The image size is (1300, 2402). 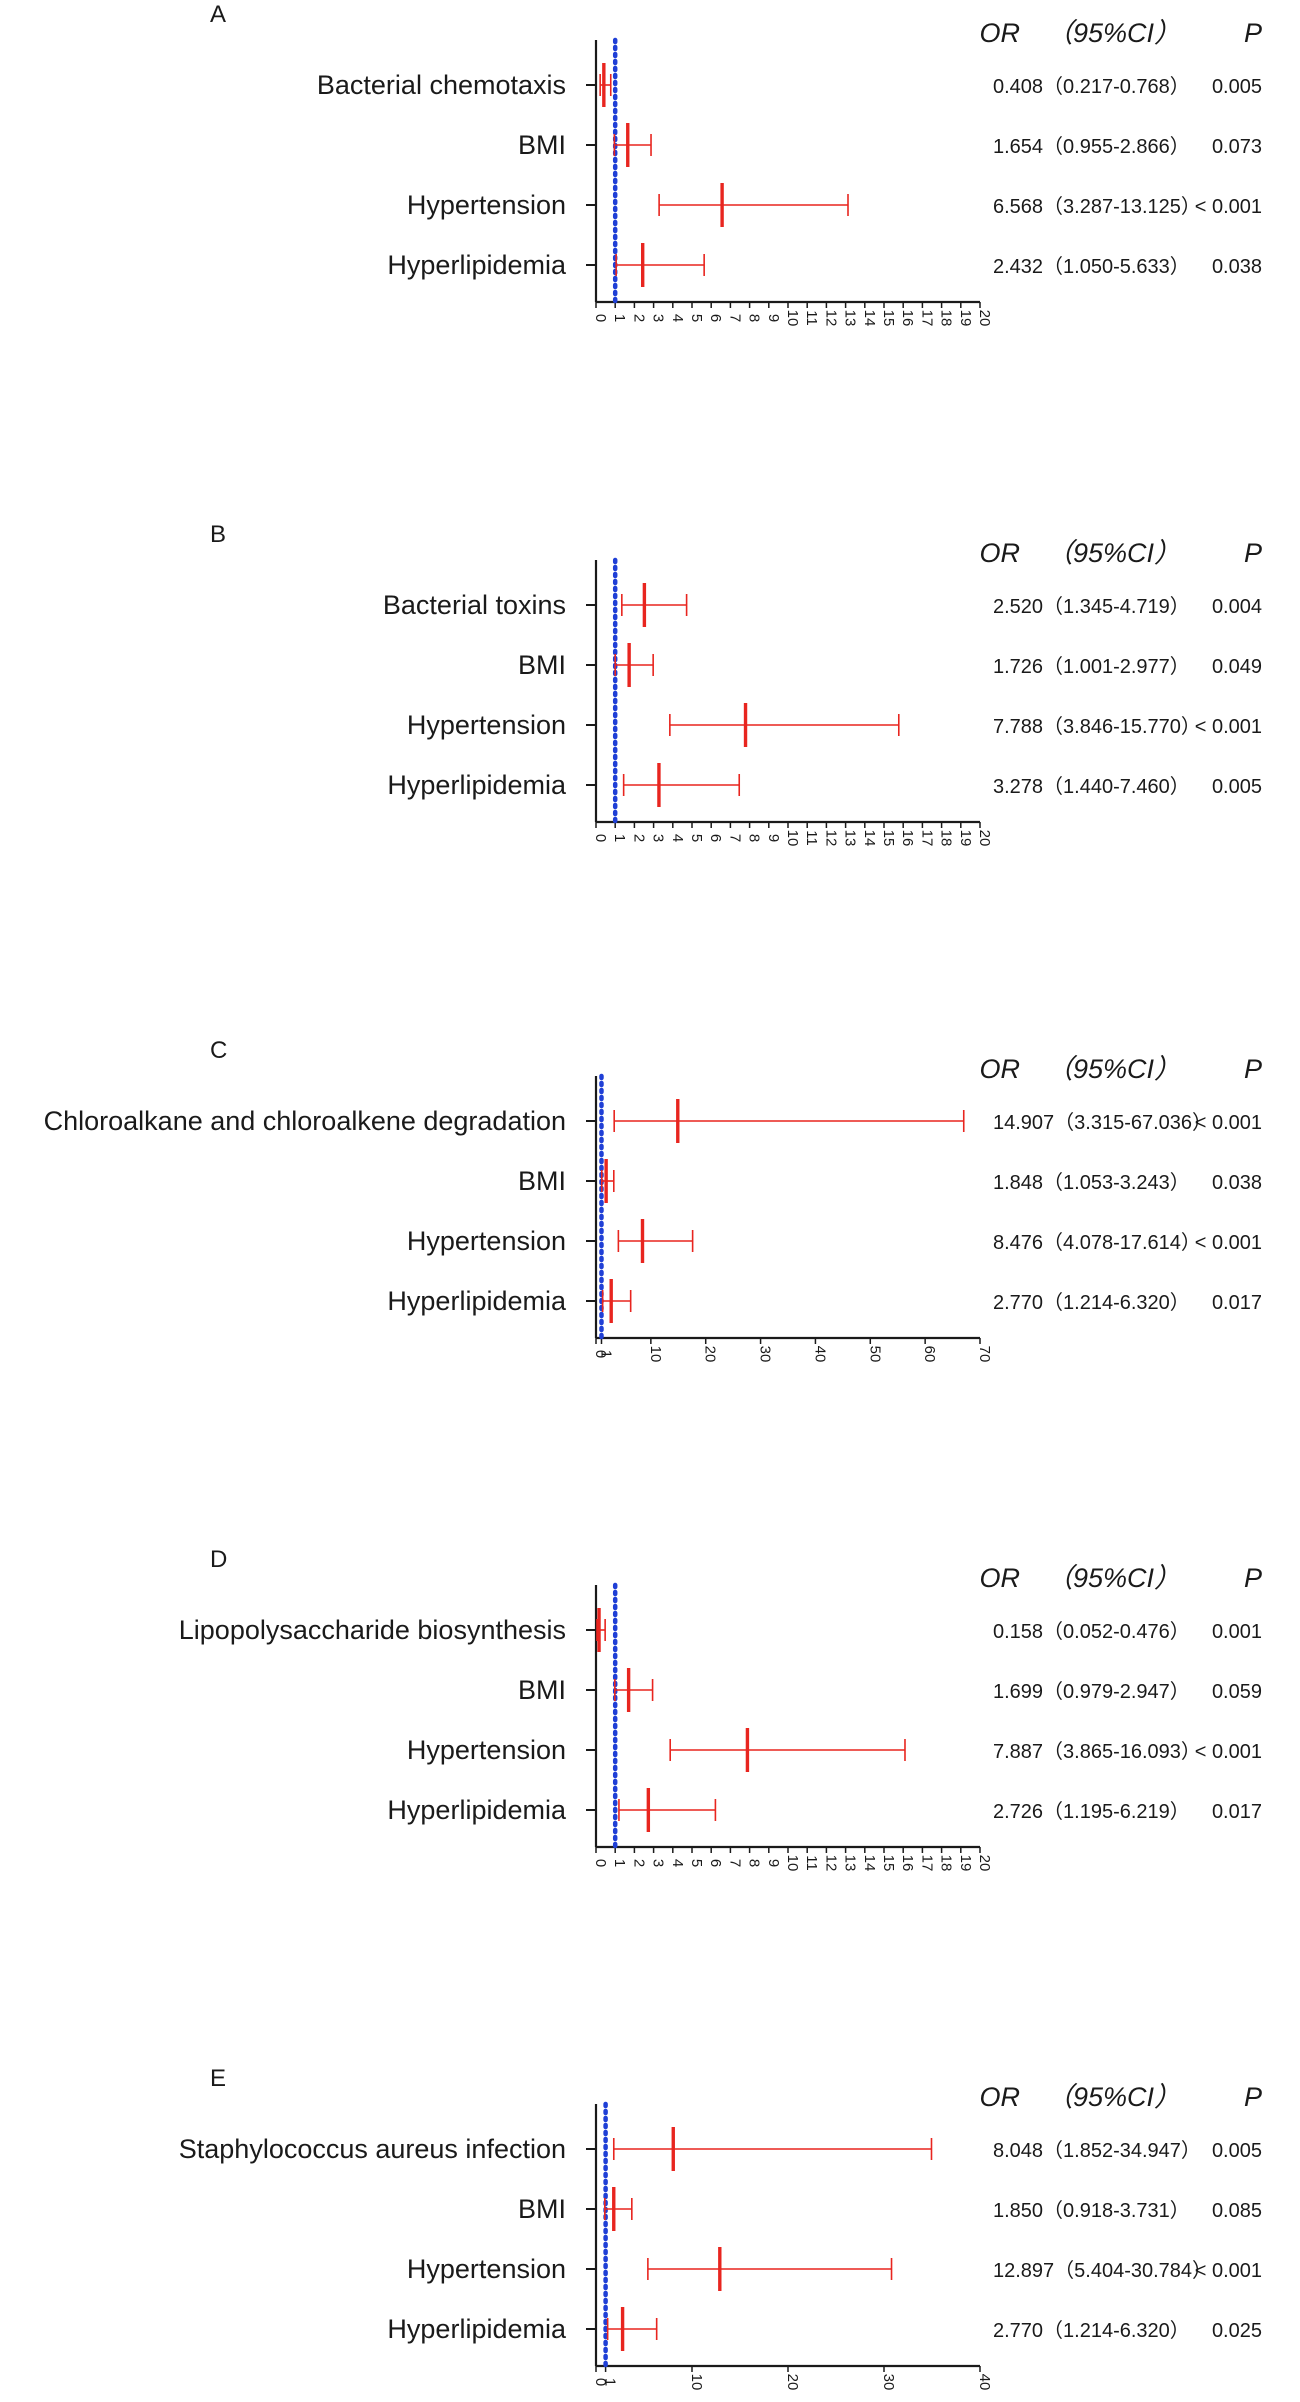 What do you see at coordinates (1097, 206) in the screenshot?
I see `or-ci-value: 6.568（3.287-13.125）` at bounding box center [1097, 206].